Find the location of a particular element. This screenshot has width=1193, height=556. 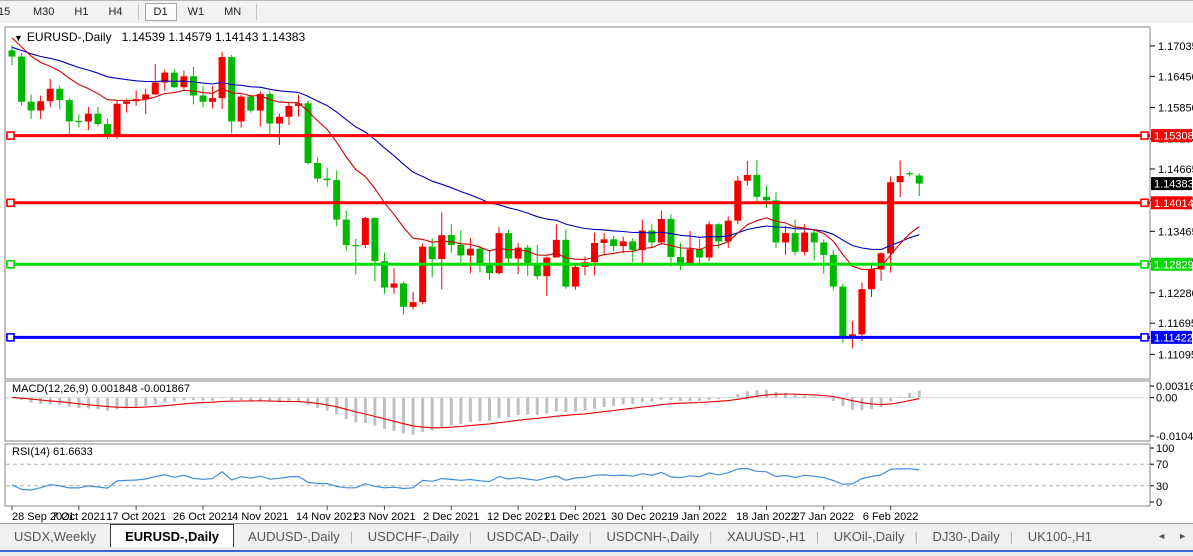

svg-text: 1.11095 is located at coordinates (1175, 355).